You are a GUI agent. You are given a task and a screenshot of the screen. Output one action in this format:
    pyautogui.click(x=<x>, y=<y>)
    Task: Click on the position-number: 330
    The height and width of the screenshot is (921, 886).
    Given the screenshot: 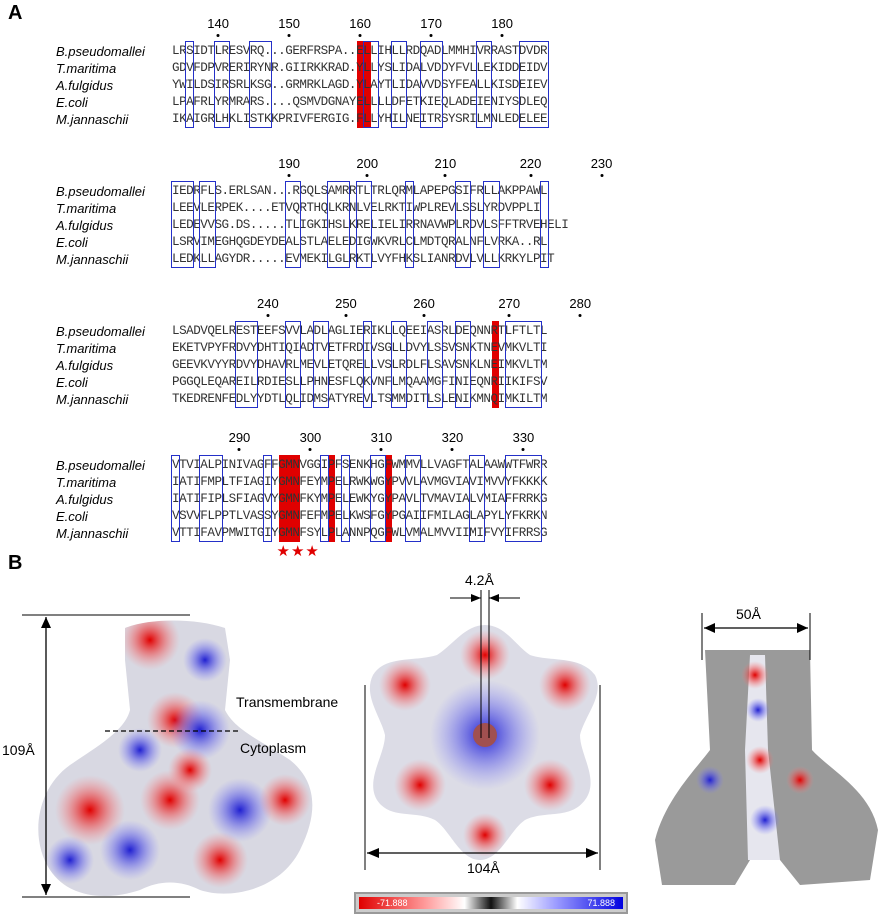 What is the action you would take?
    pyautogui.click(x=523, y=437)
    